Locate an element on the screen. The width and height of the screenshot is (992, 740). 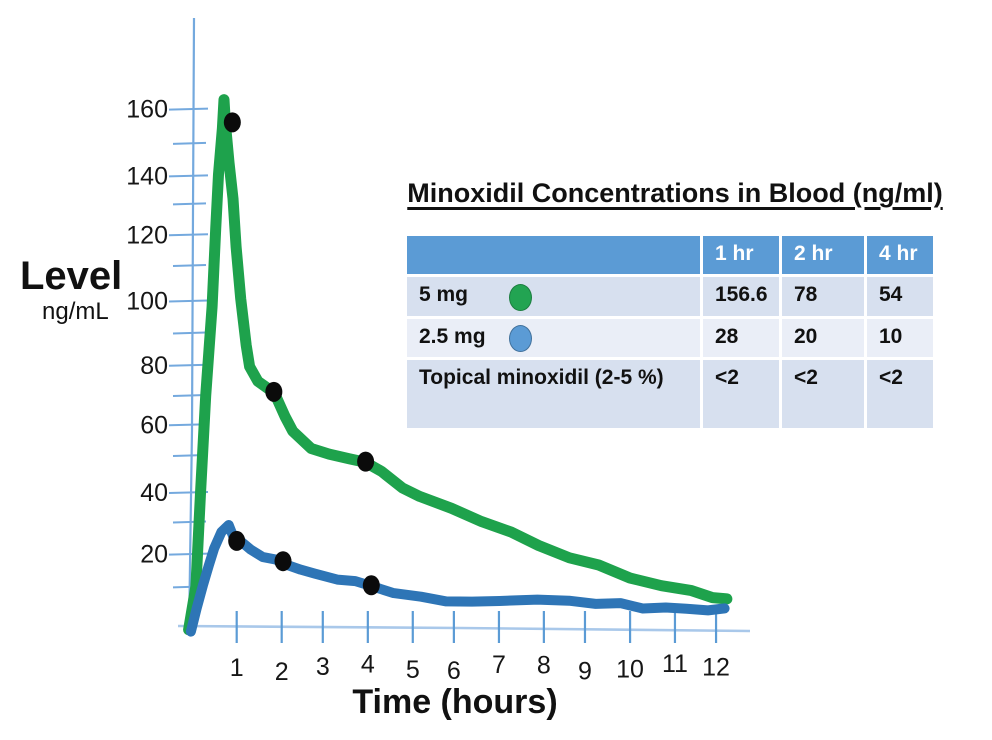
x-axis-title: Time (hours) is located at coordinates (455, 702).